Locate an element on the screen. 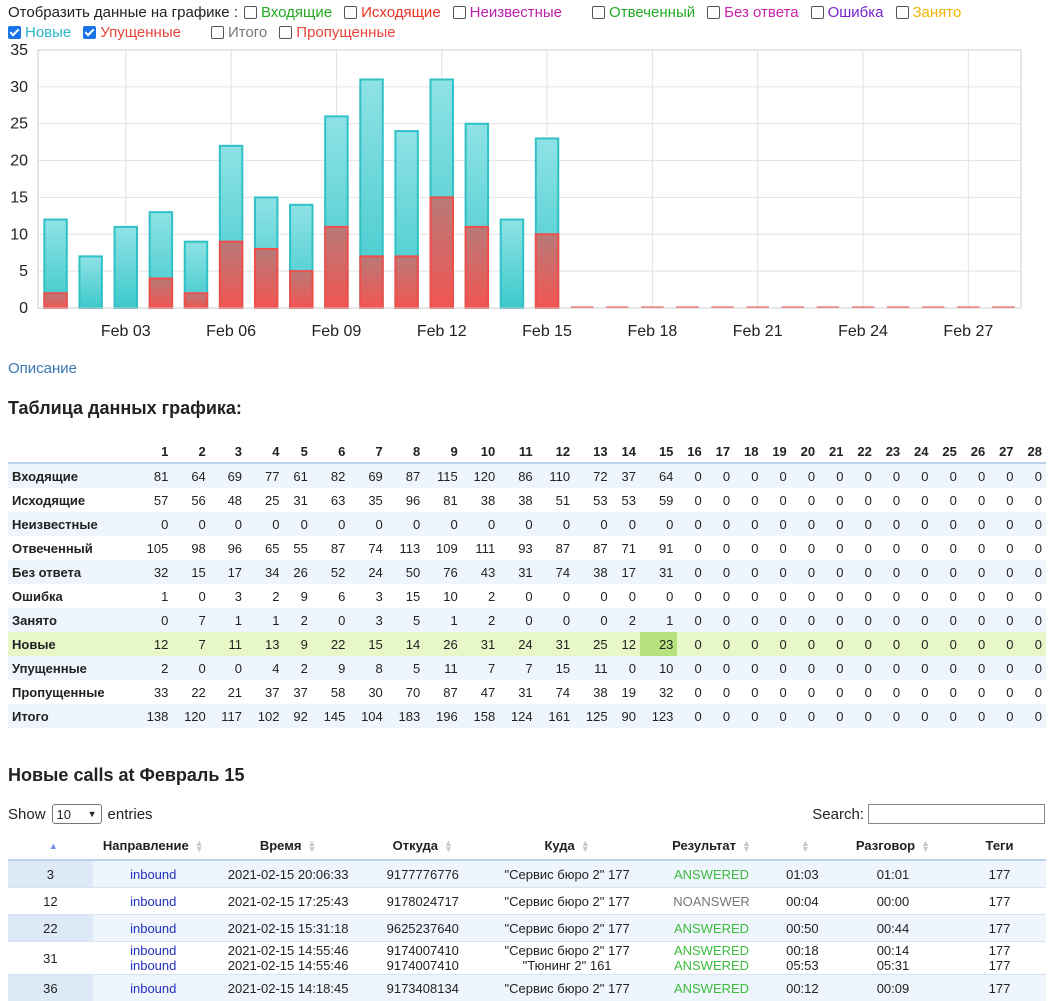  column-header: Куда▲▼ is located at coordinates (567, 845).